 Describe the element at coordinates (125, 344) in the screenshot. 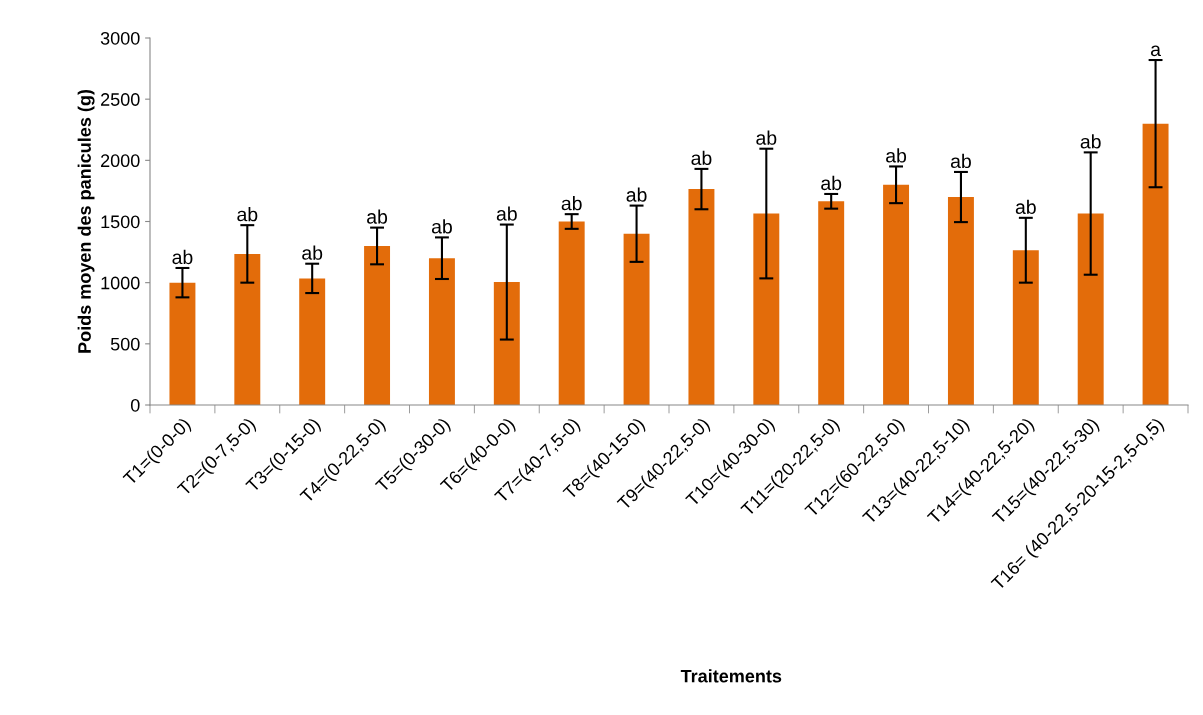

I see `y-tick-label: 500` at that location.